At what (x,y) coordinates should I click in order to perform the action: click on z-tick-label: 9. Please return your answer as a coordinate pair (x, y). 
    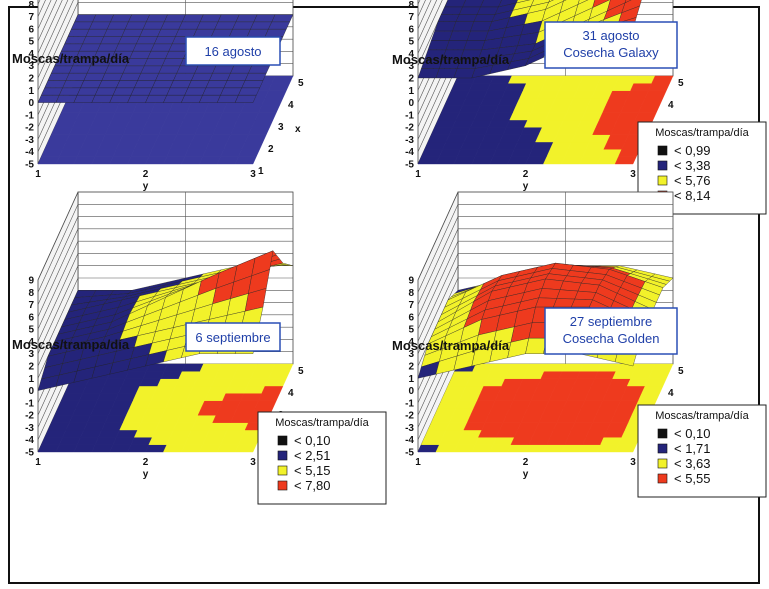
    Looking at the image, I should click on (31, 281).